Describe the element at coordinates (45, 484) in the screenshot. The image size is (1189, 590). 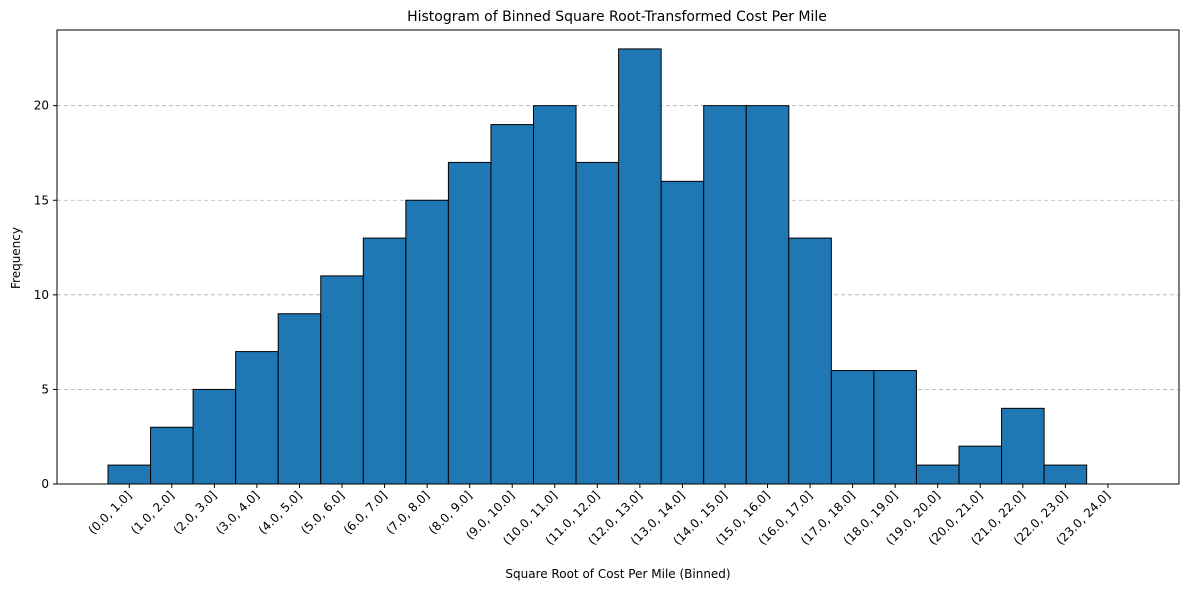
I see `y-tick-label: 0` at that location.